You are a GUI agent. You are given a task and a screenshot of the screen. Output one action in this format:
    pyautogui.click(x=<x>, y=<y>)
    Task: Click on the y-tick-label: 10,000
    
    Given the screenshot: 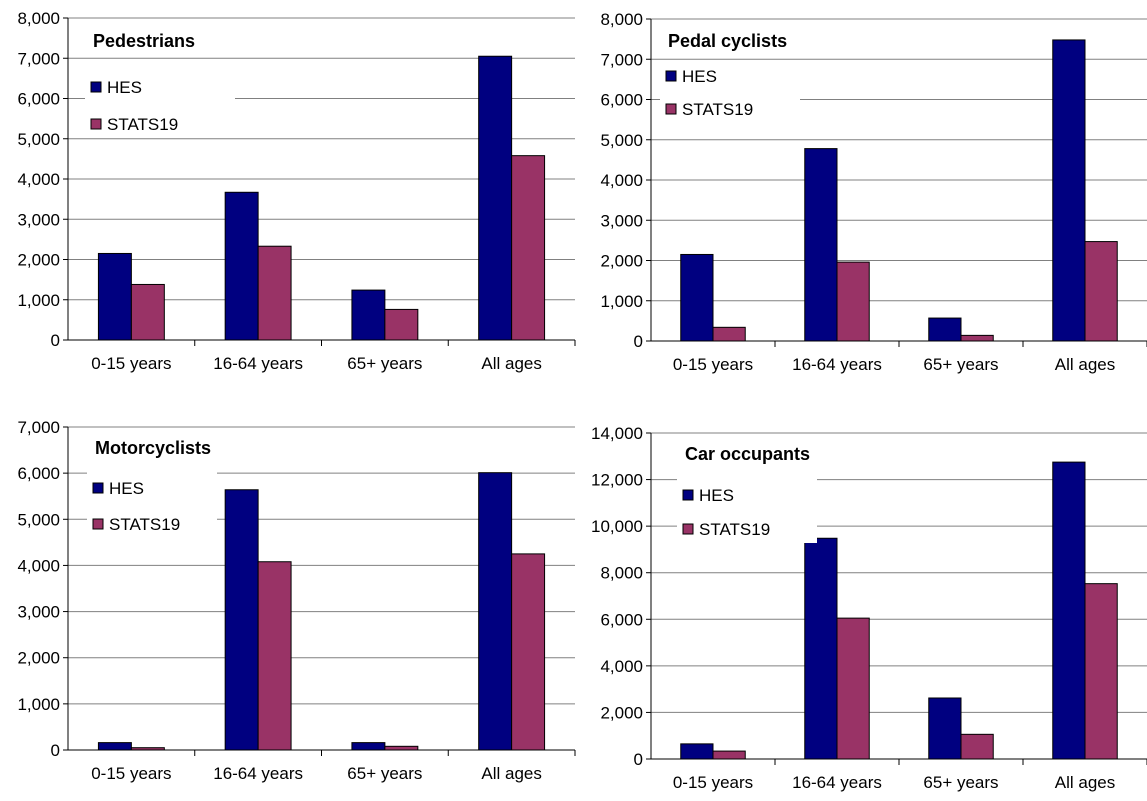 What is the action you would take?
    pyautogui.click(x=617, y=526)
    